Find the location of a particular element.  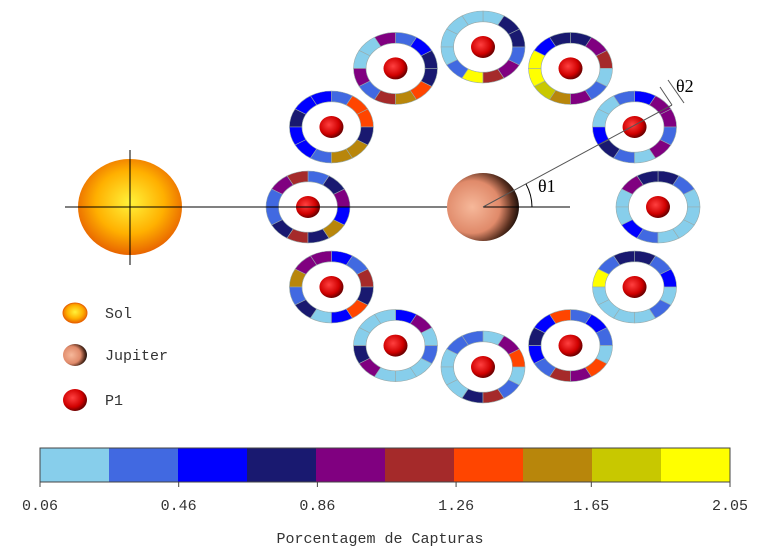

colorbar-tick-label: 0.86 is located at coordinates (317, 506).